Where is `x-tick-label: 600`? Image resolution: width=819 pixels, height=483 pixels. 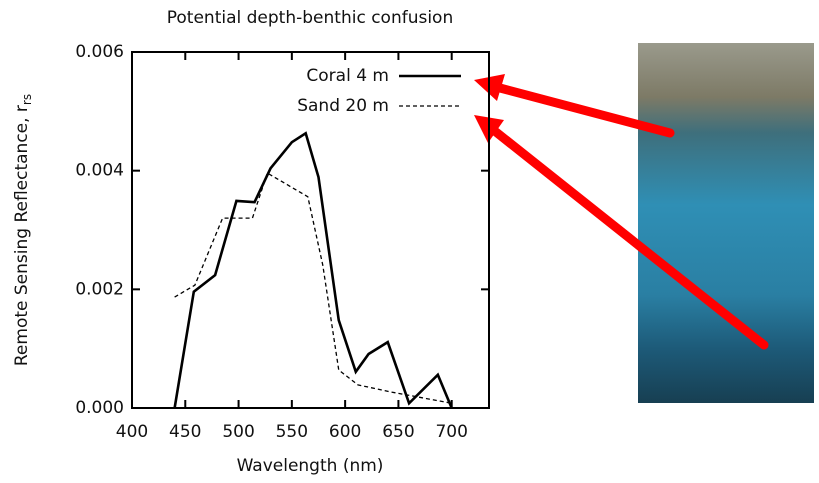
x-tick-label: 600 is located at coordinates (345, 432).